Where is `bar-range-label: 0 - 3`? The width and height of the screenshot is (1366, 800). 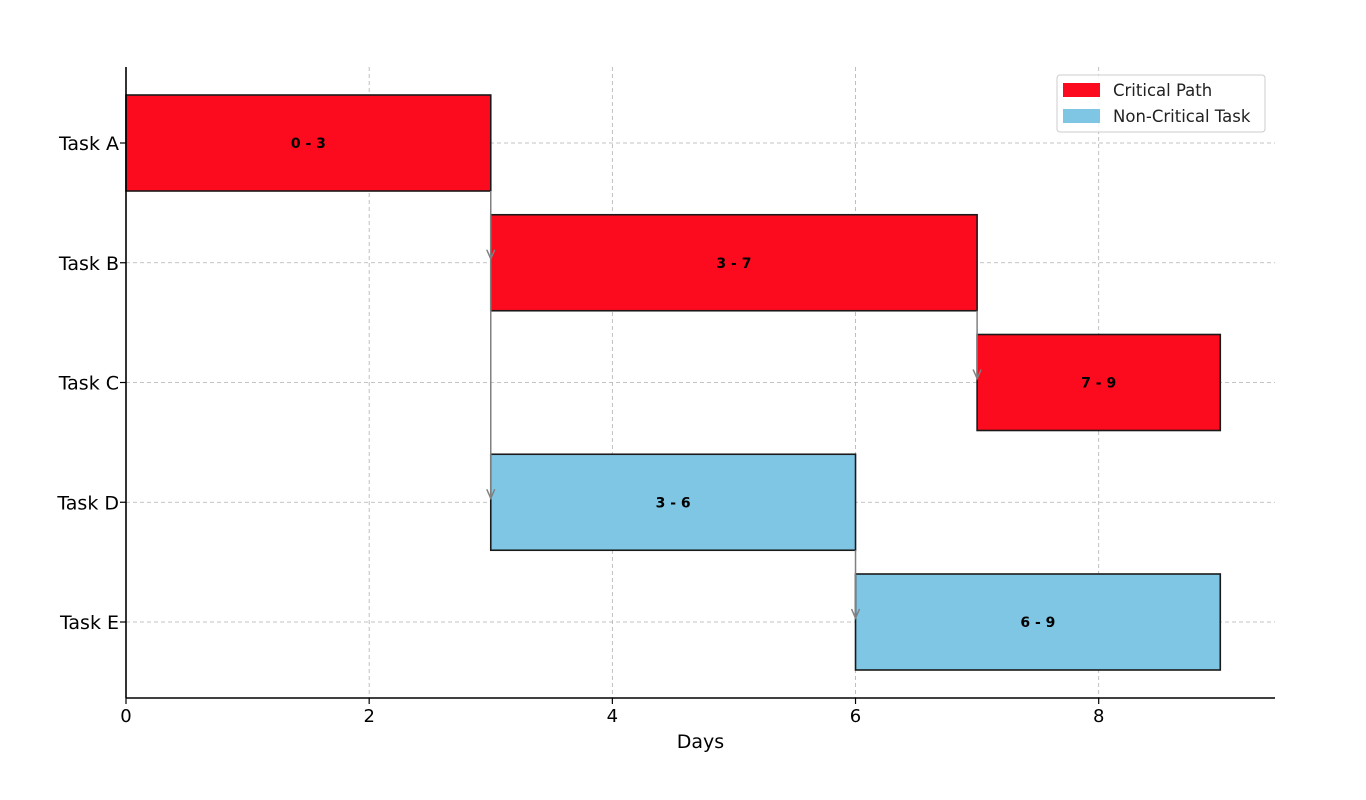
bar-range-label: 0 - 3 is located at coordinates (308, 144).